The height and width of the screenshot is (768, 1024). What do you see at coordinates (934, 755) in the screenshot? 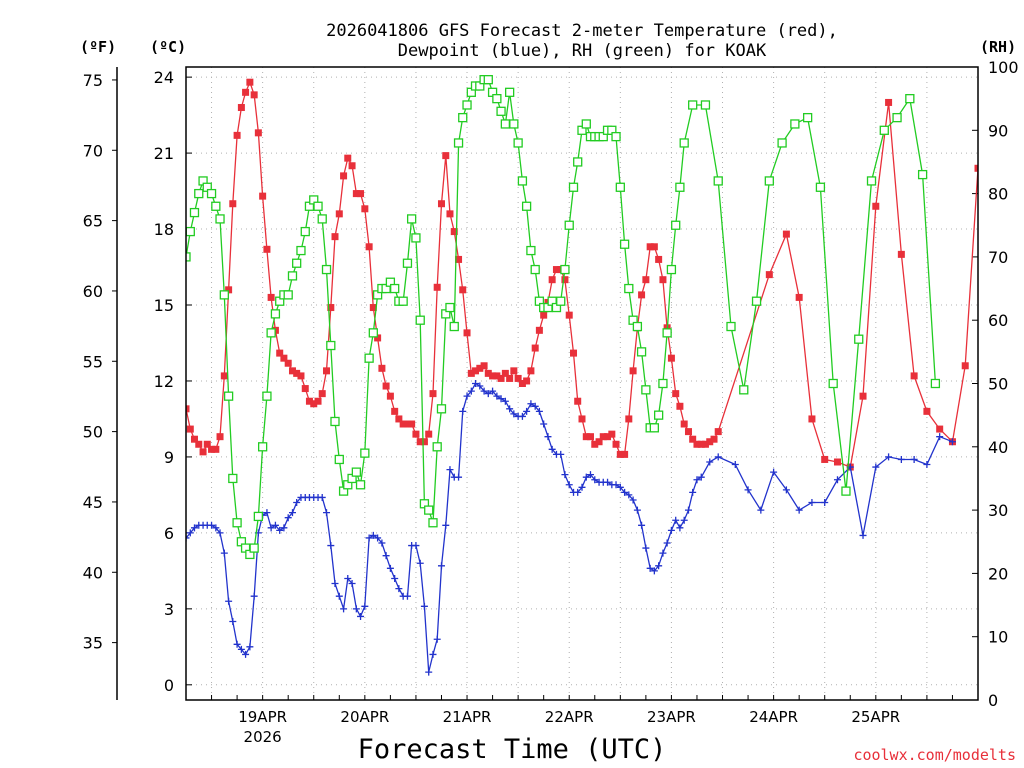
I see `credit-text: coolwx.com/modelts` at bounding box center [934, 755].